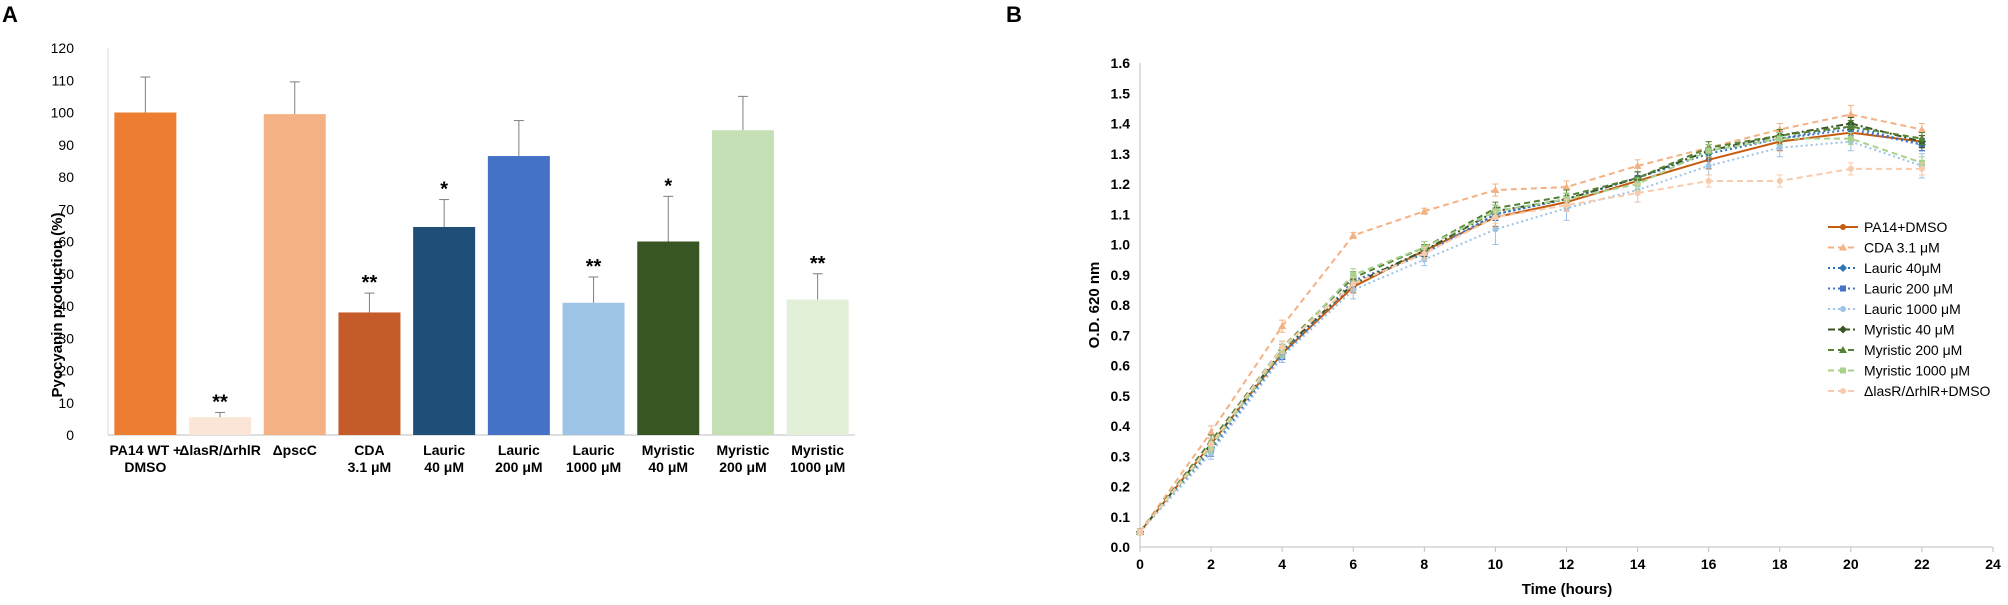 Image resolution: width=2008 pixels, height=605 pixels. Describe the element at coordinates (1843, 268) in the screenshot. I see `line-point-diamond` at that location.